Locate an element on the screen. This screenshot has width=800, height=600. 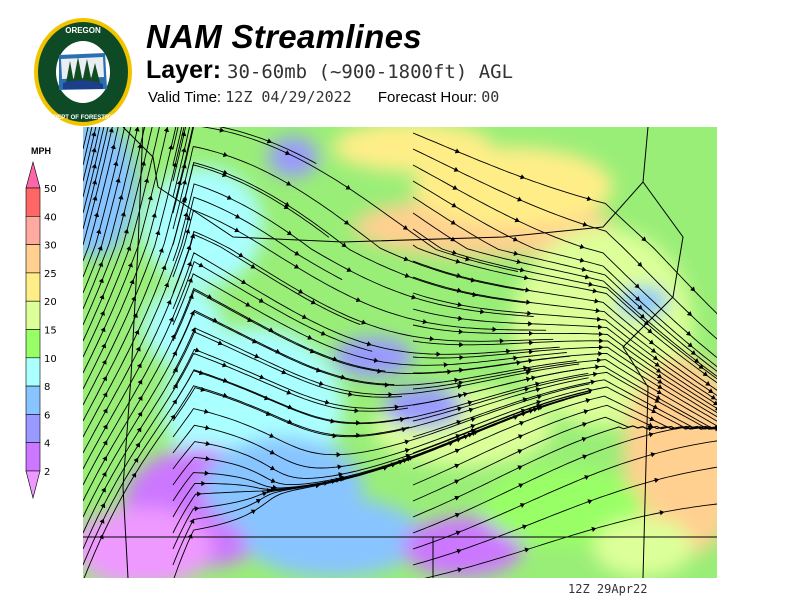
colorbar-unit: MPH is located at coordinates (41, 151).